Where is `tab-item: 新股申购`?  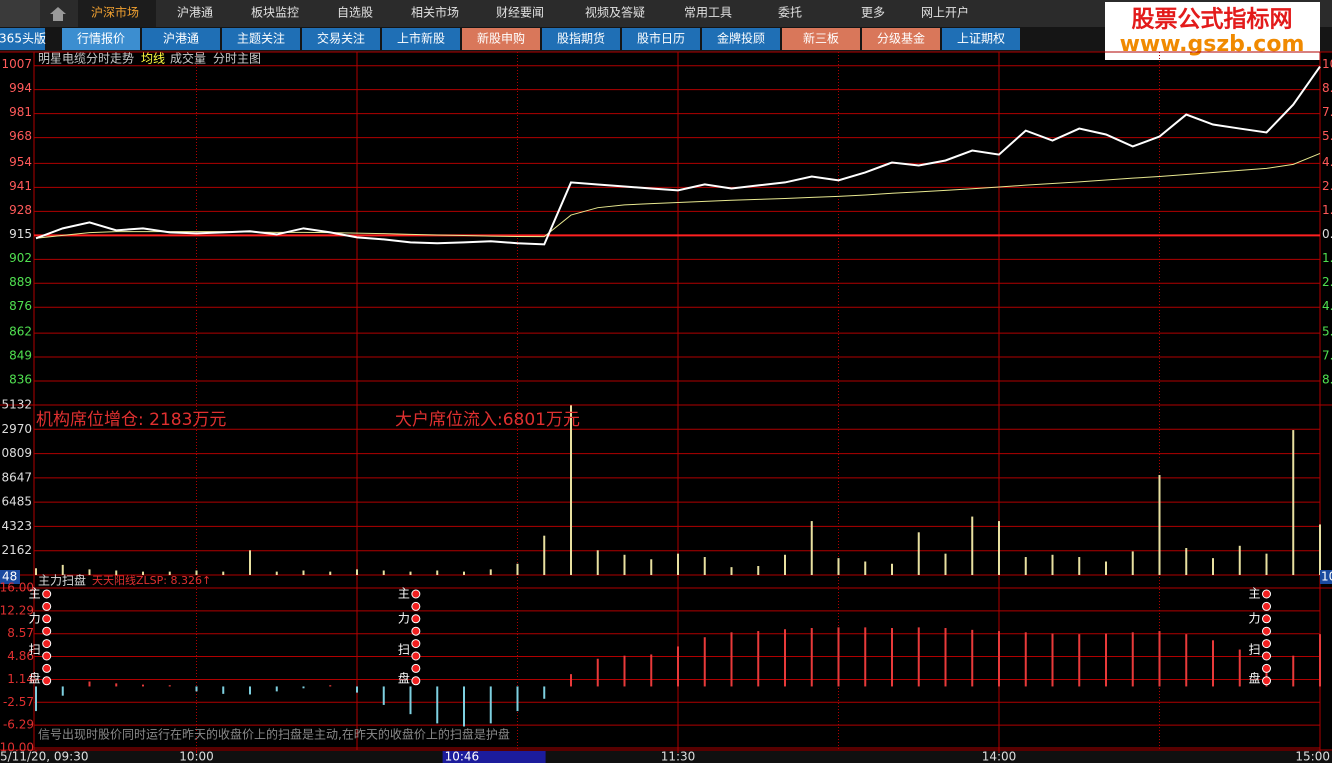
tab-item: 新股申购 is located at coordinates (501, 38).